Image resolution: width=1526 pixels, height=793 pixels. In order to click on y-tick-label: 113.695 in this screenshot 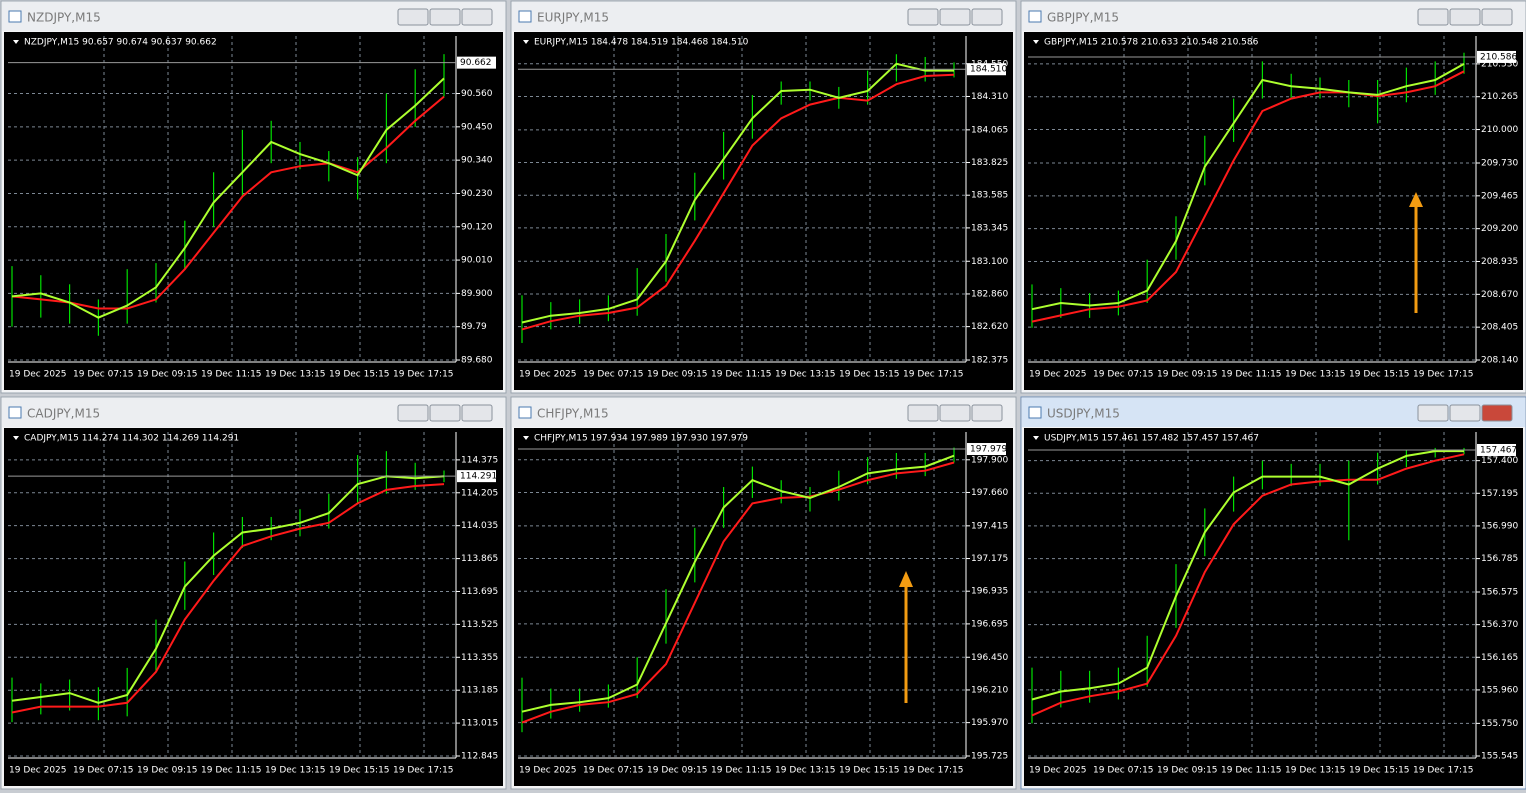, I will do `click(479, 592)`.